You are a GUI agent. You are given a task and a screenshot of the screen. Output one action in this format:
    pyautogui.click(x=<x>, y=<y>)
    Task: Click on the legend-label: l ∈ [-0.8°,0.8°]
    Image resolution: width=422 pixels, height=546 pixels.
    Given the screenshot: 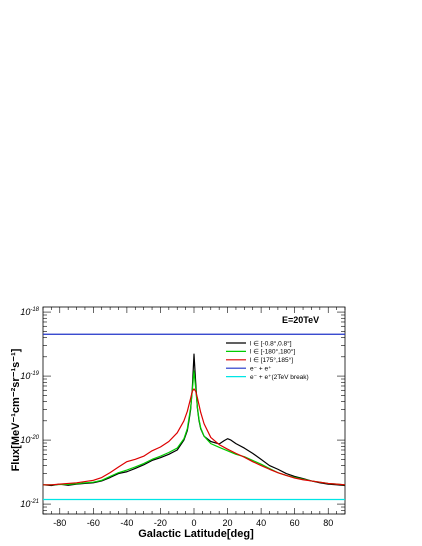 What is the action you would take?
    pyautogui.click(x=271, y=343)
    